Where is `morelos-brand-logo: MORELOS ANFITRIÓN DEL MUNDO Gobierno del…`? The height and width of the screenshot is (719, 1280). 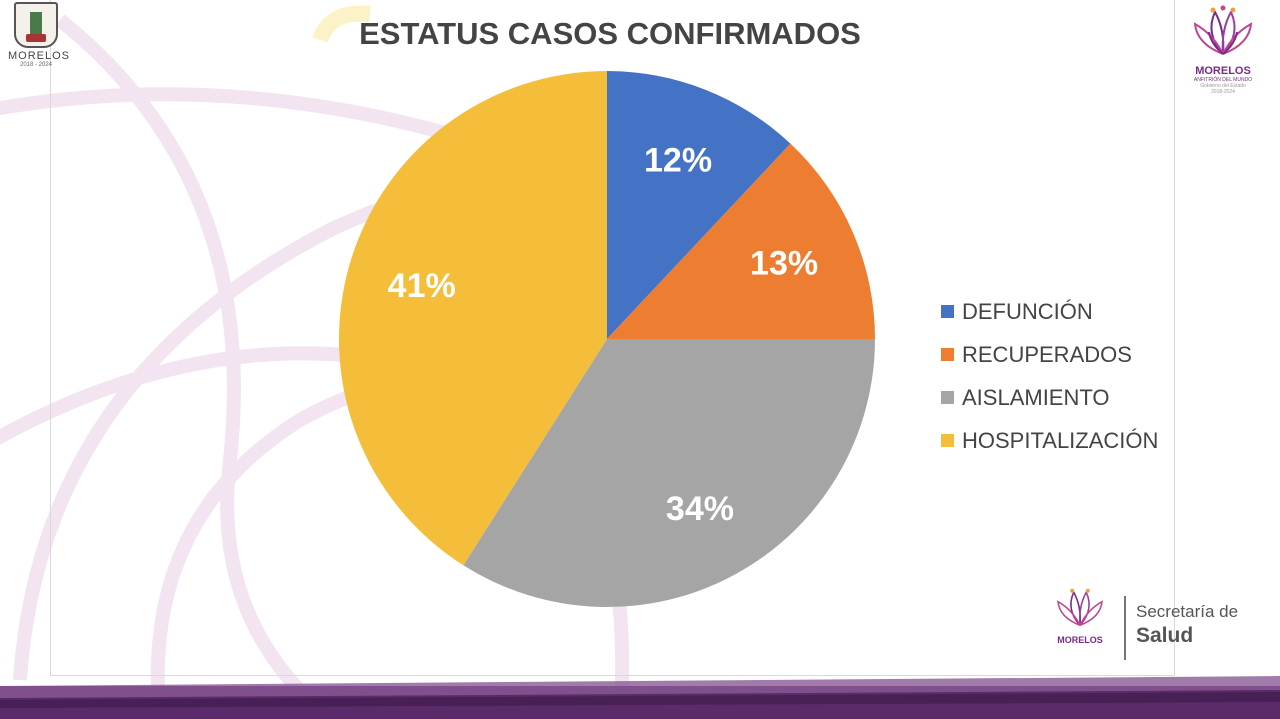
morelos-brand-logo: MORELOS ANFITRIÓN DEL MUNDO Gobierno del… is located at coordinates (1223, 49).